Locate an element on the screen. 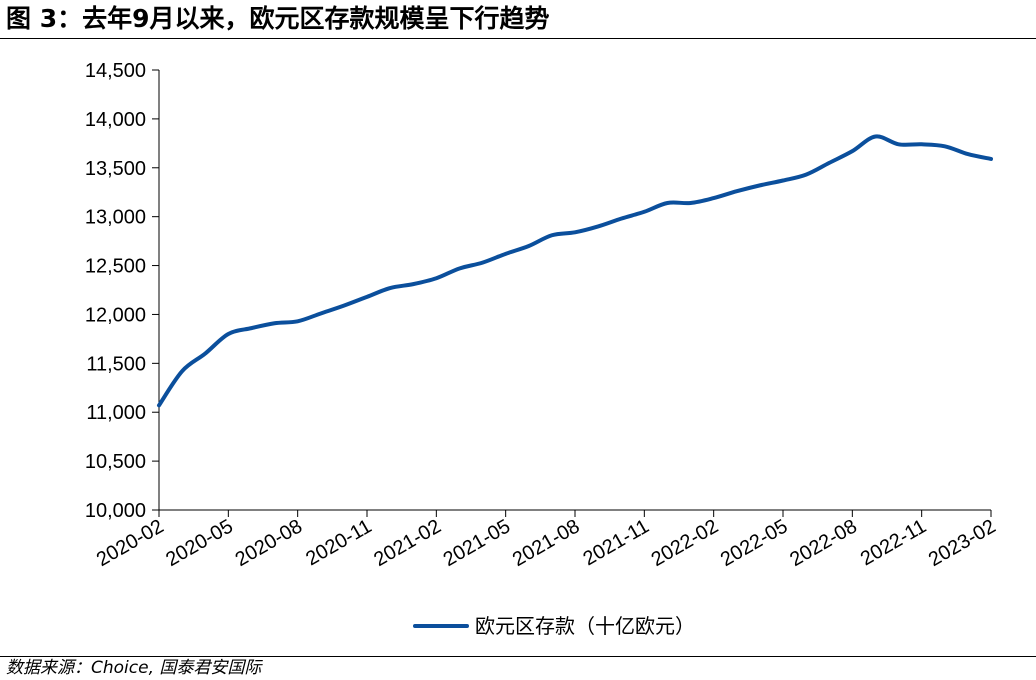 The width and height of the screenshot is (1036, 680). x-tick-label: 2023-02 is located at coordinates (962, 543).